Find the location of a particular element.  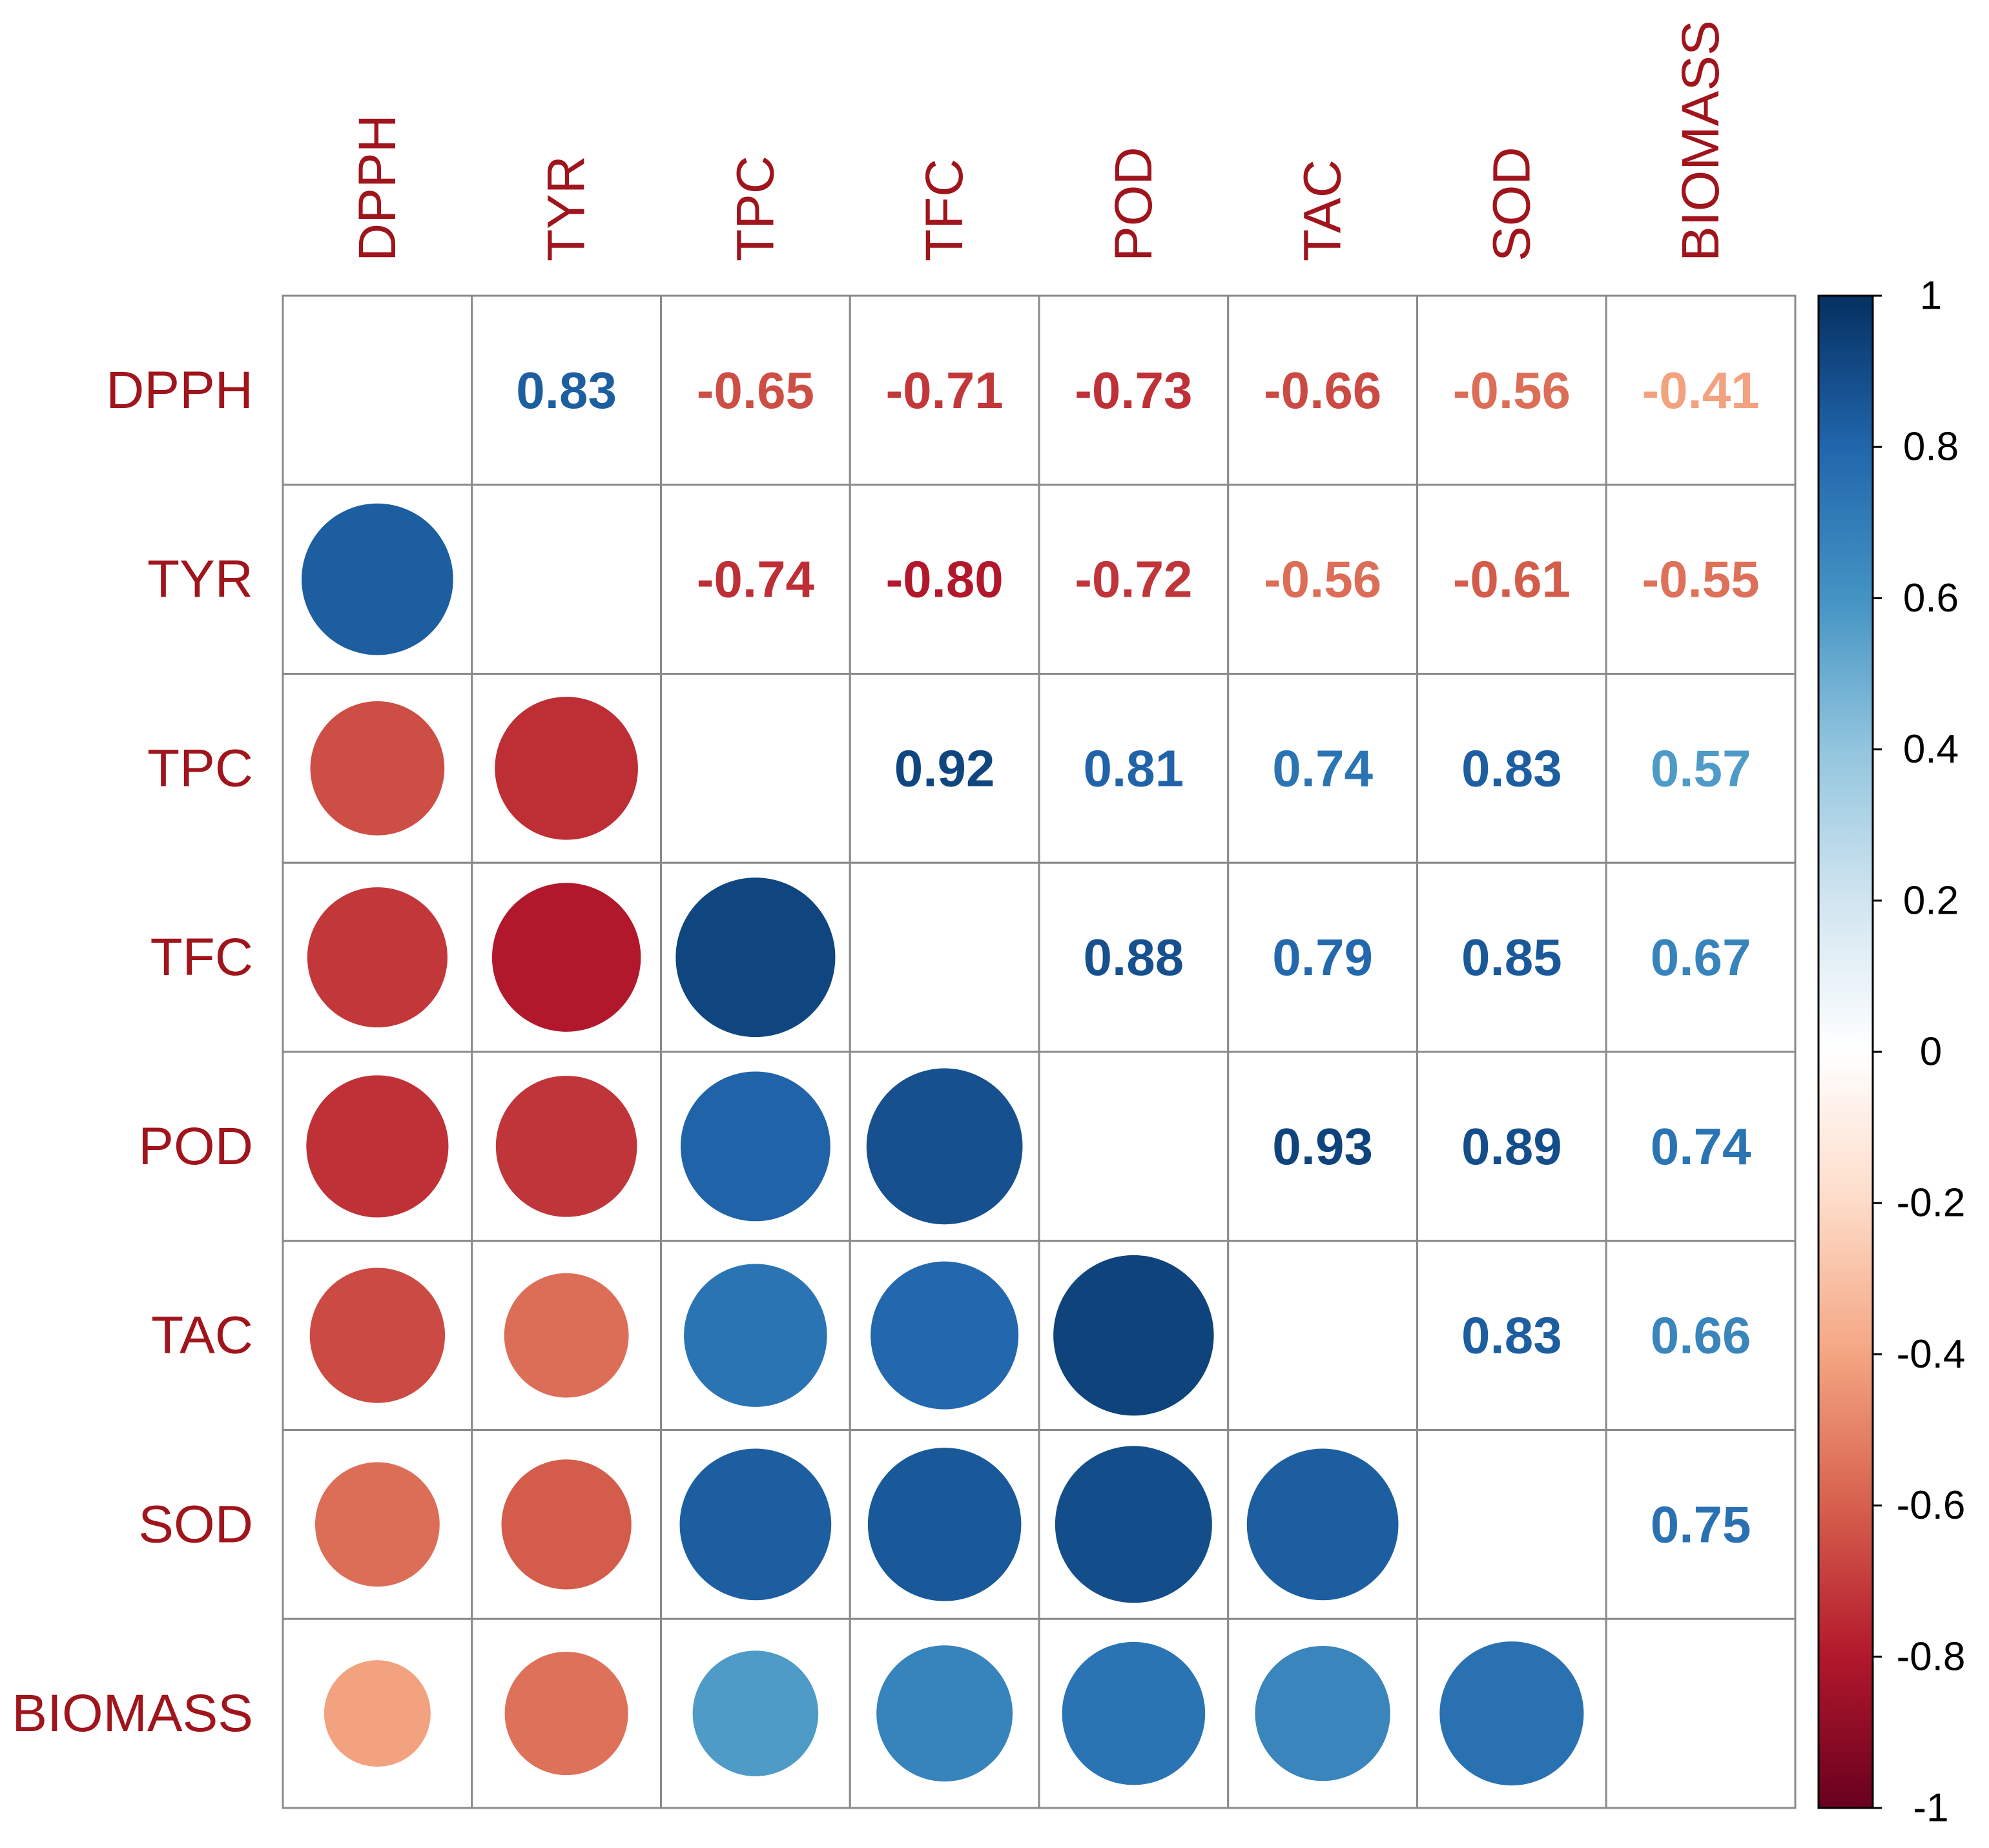

corr-value-pod-biomass: 0.74 is located at coordinates (1701, 1146).